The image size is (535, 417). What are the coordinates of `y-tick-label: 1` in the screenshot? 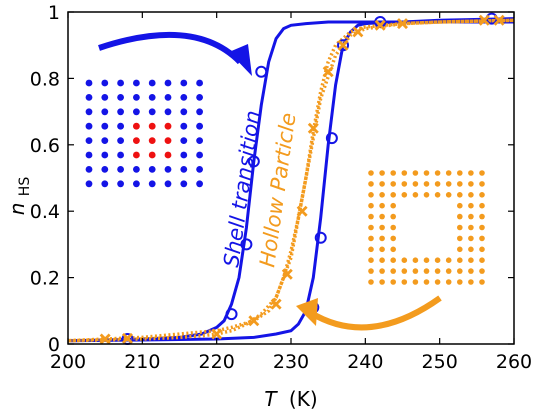 It's located at (54, 13).